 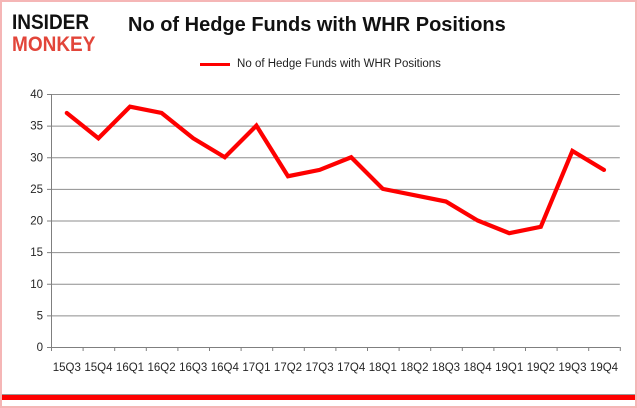 I want to click on svg-text: 15Q4, so click(x=98, y=368).